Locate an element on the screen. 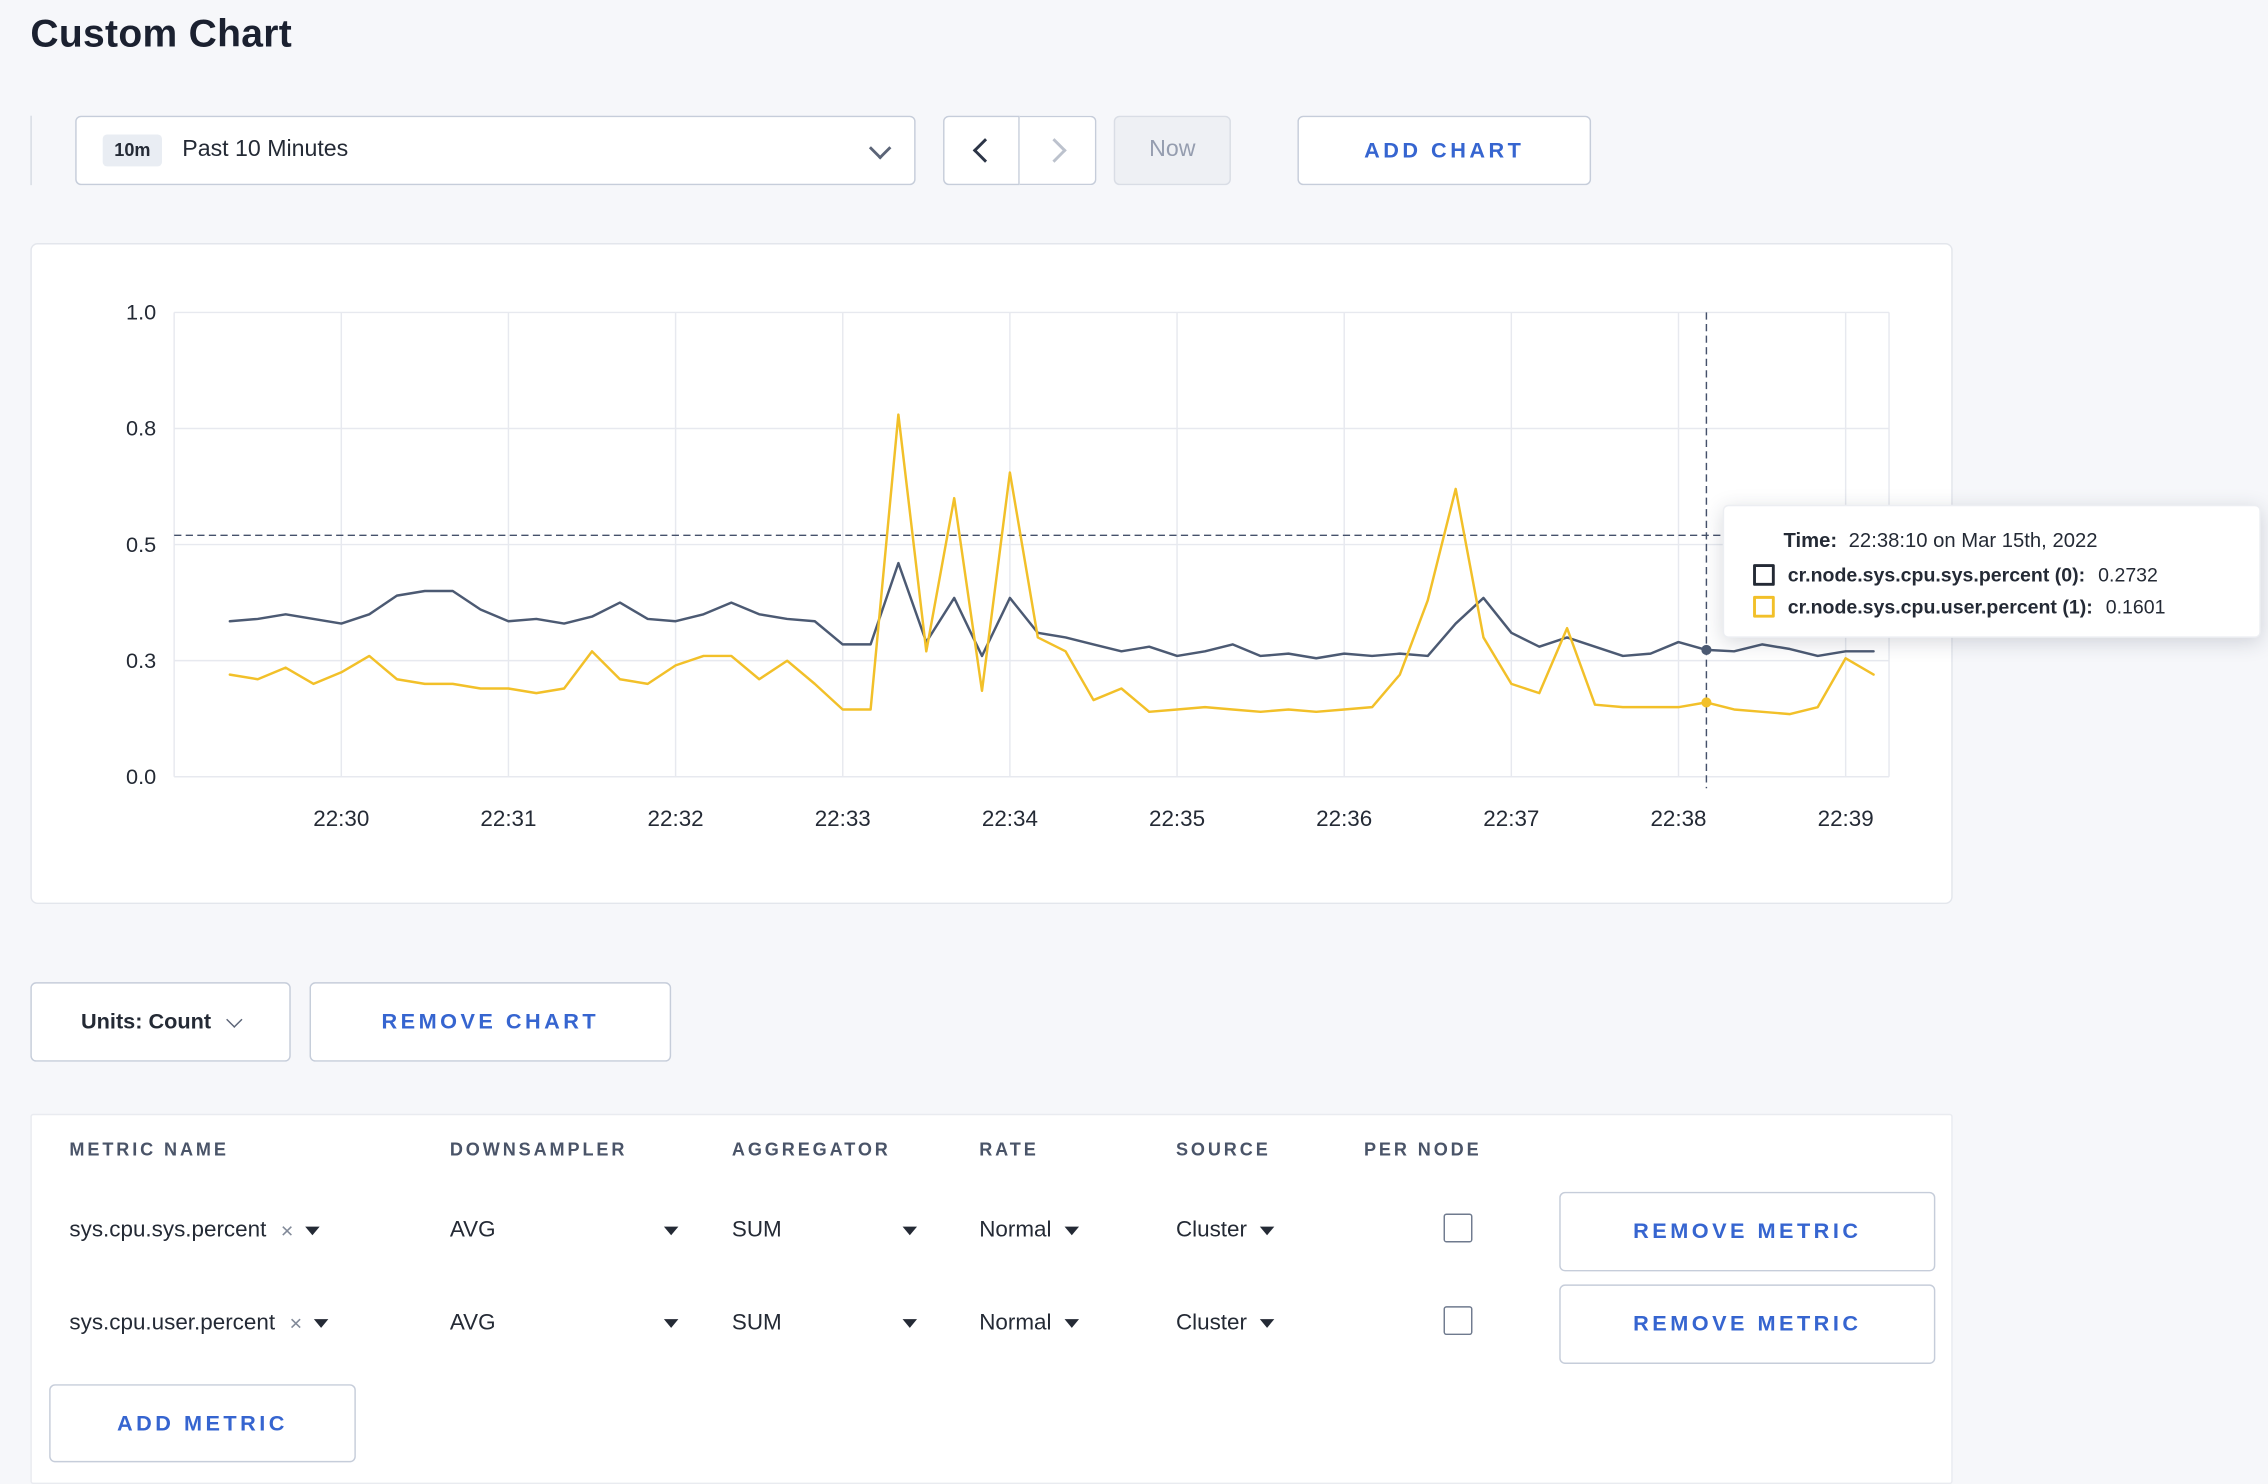 The width and height of the screenshot is (2268, 1484). time-range-select: 10m Past 10 Minutes is located at coordinates (495, 150).